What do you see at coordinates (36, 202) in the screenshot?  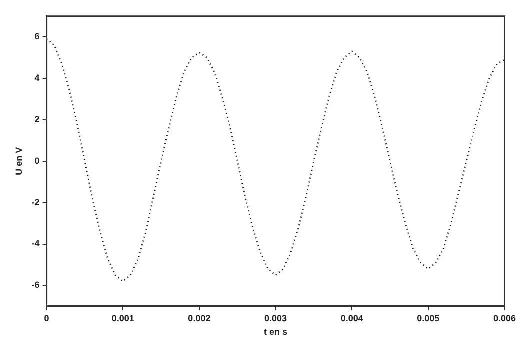 I see `y-tick-label: -2` at bounding box center [36, 202].